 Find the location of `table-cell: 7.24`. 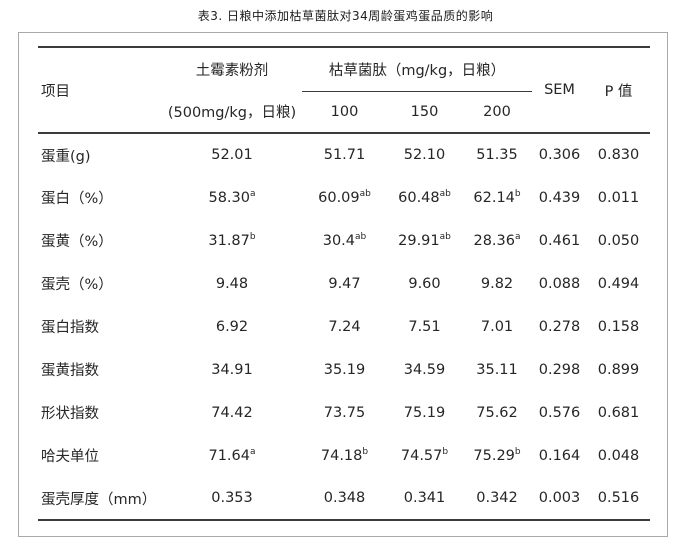

table-cell: 7.24 is located at coordinates (344, 326).